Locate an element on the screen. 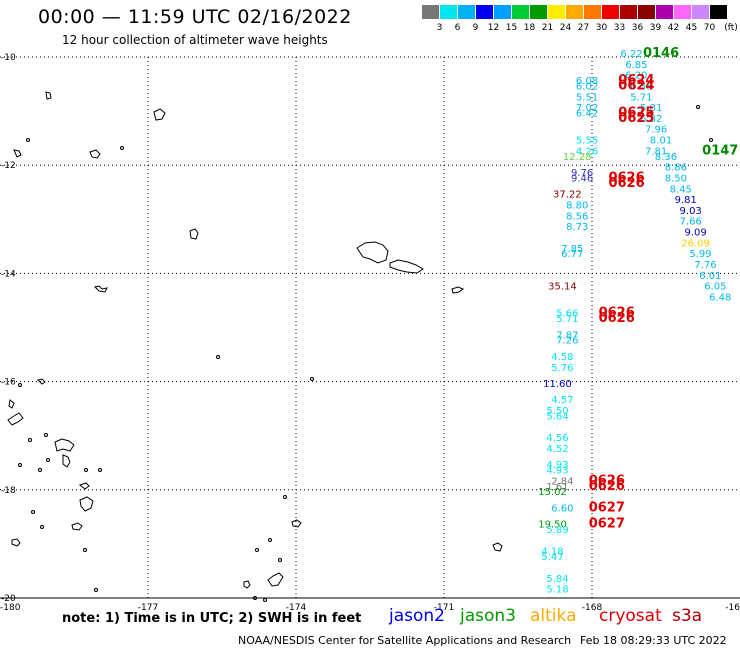 Image resolution: width=740 pixels, height=650 pixels. wave-height-label: 7.87 is located at coordinates (567, 335).